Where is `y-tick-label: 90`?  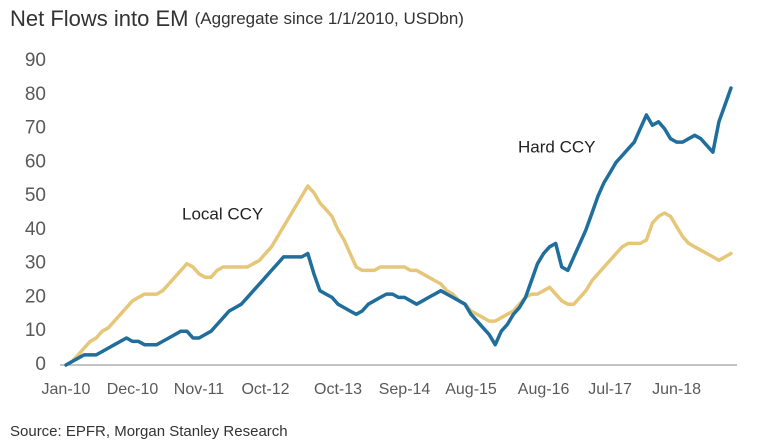
y-tick-label: 90 is located at coordinates (35, 60).